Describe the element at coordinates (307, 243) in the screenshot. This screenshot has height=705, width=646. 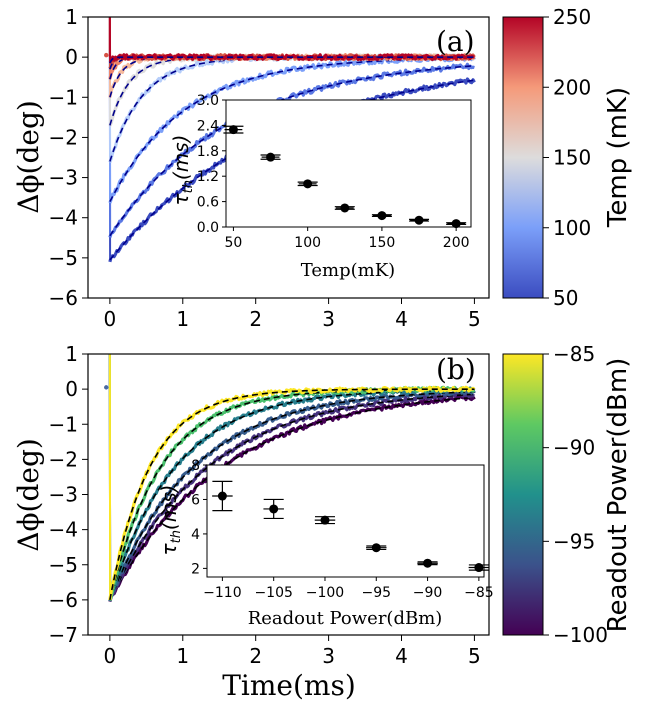
I see `a-inset-x-tick-label: 100` at that location.